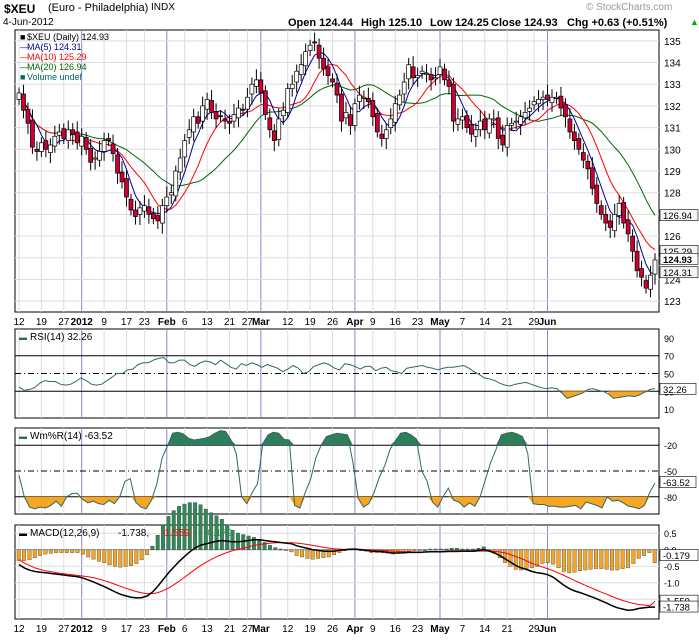 The width and height of the screenshot is (699, 642). I want to click on macd-line, so click(336, 575).